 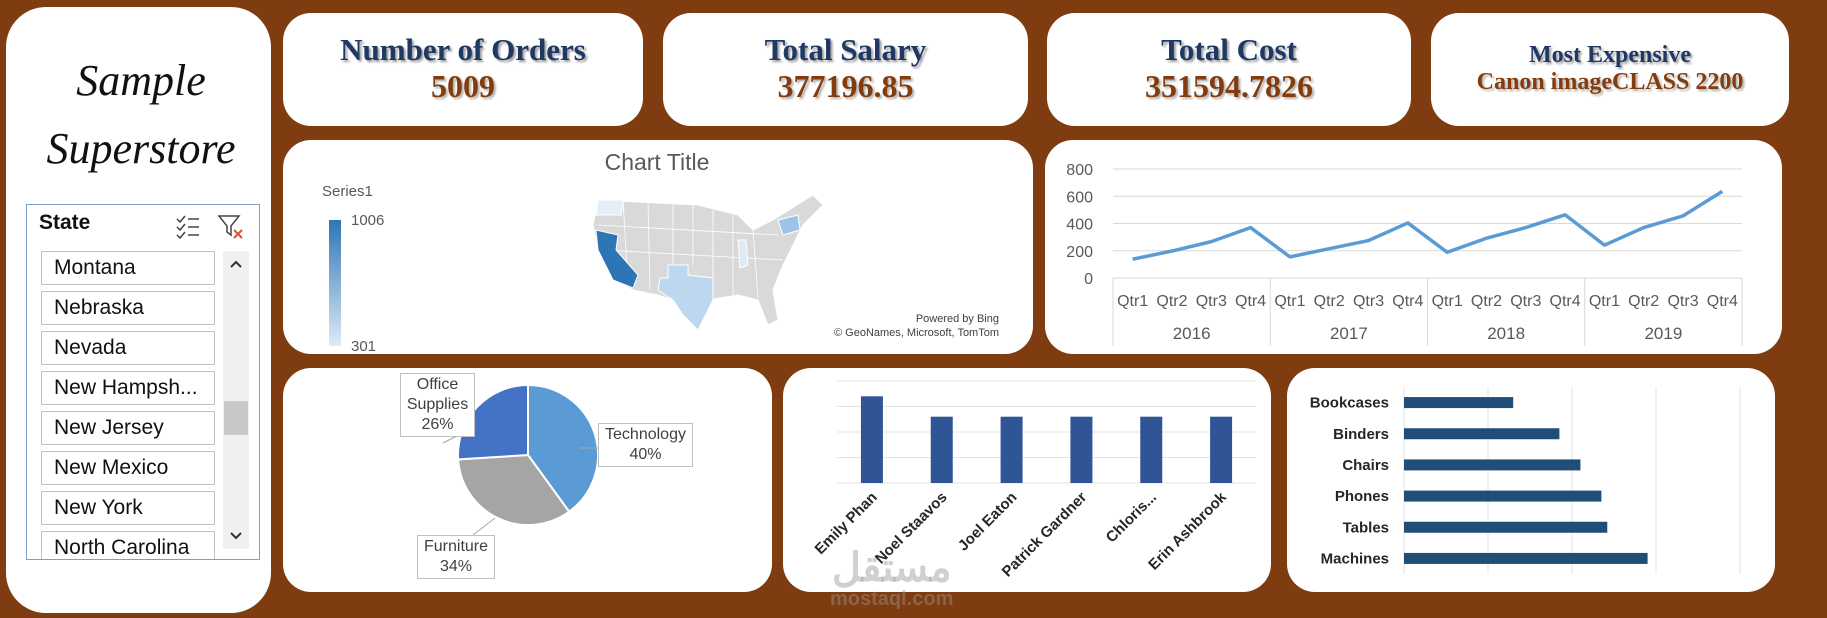 What do you see at coordinates (743, 254) in the screenshot?
I see `state-illinois` at bounding box center [743, 254].